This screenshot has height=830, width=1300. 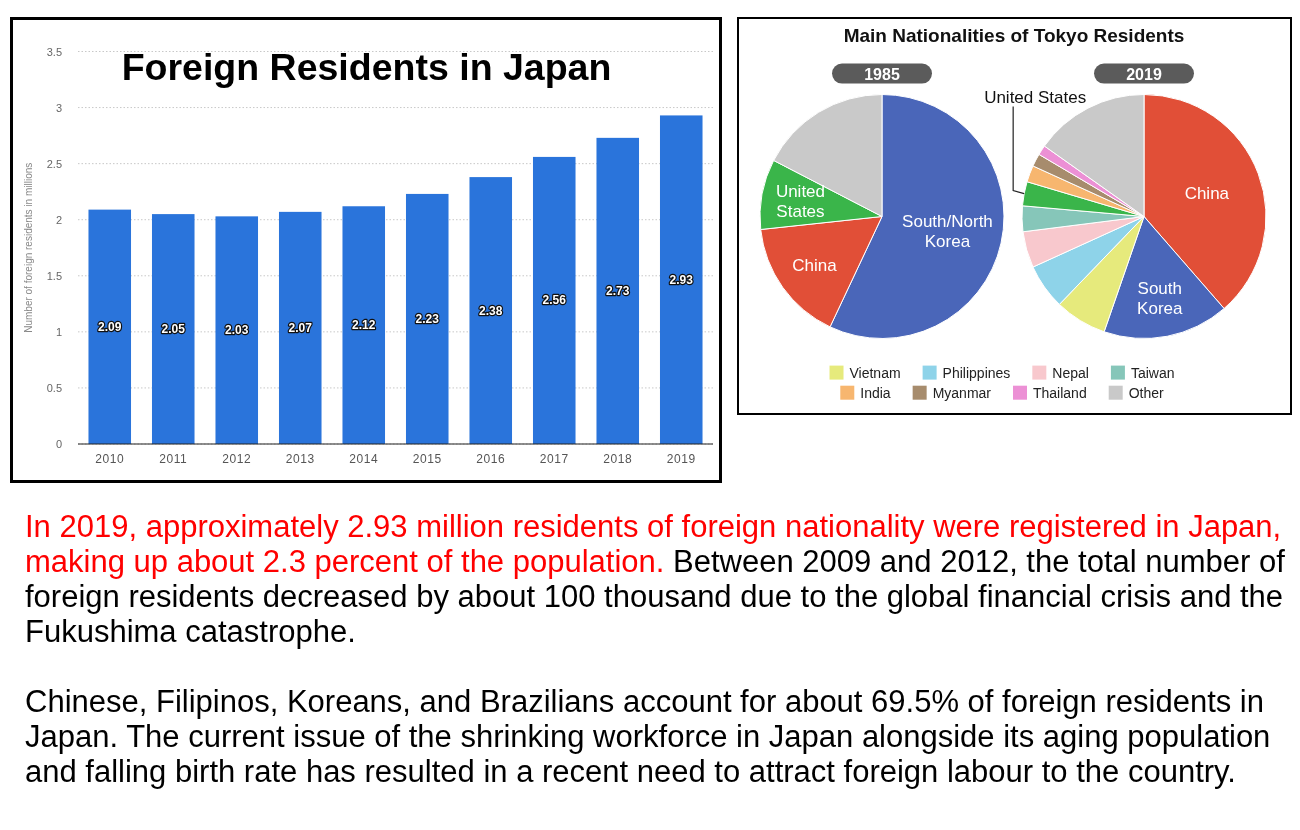 What do you see at coordinates (882, 74) in the screenshot?
I see `chart-subtitle: 1985` at bounding box center [882, 74].